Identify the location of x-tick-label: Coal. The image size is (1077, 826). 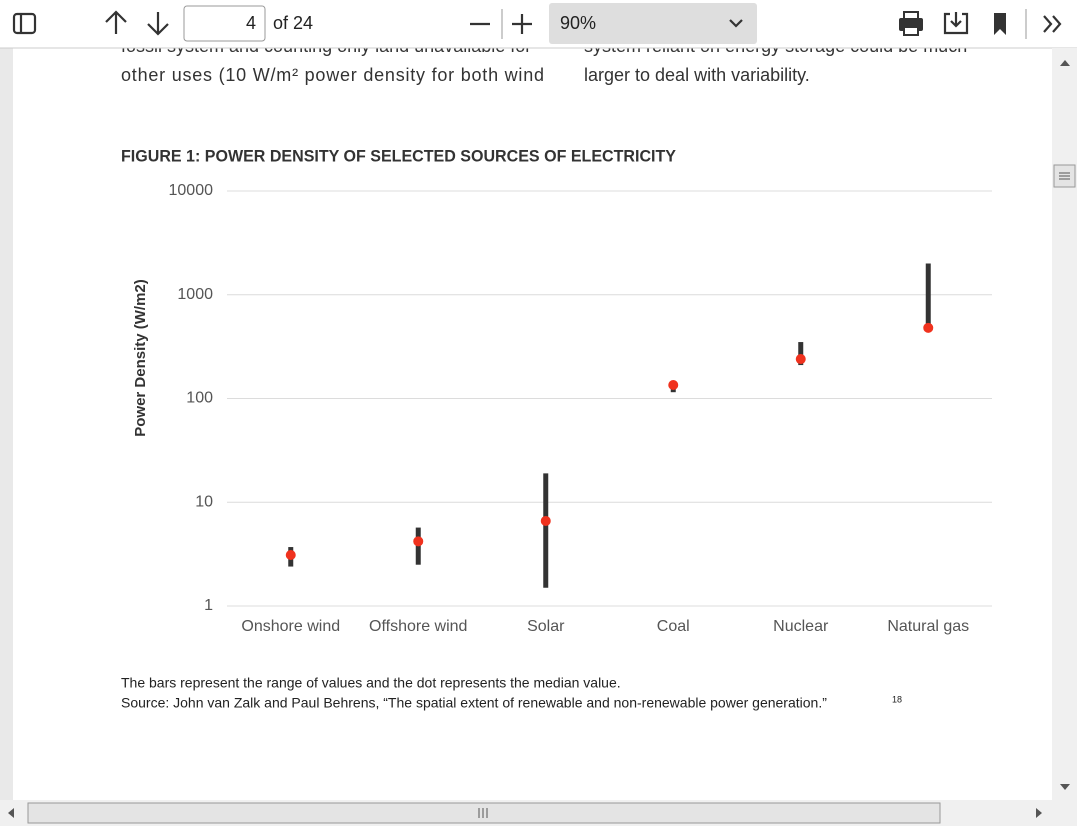
(673, 626).